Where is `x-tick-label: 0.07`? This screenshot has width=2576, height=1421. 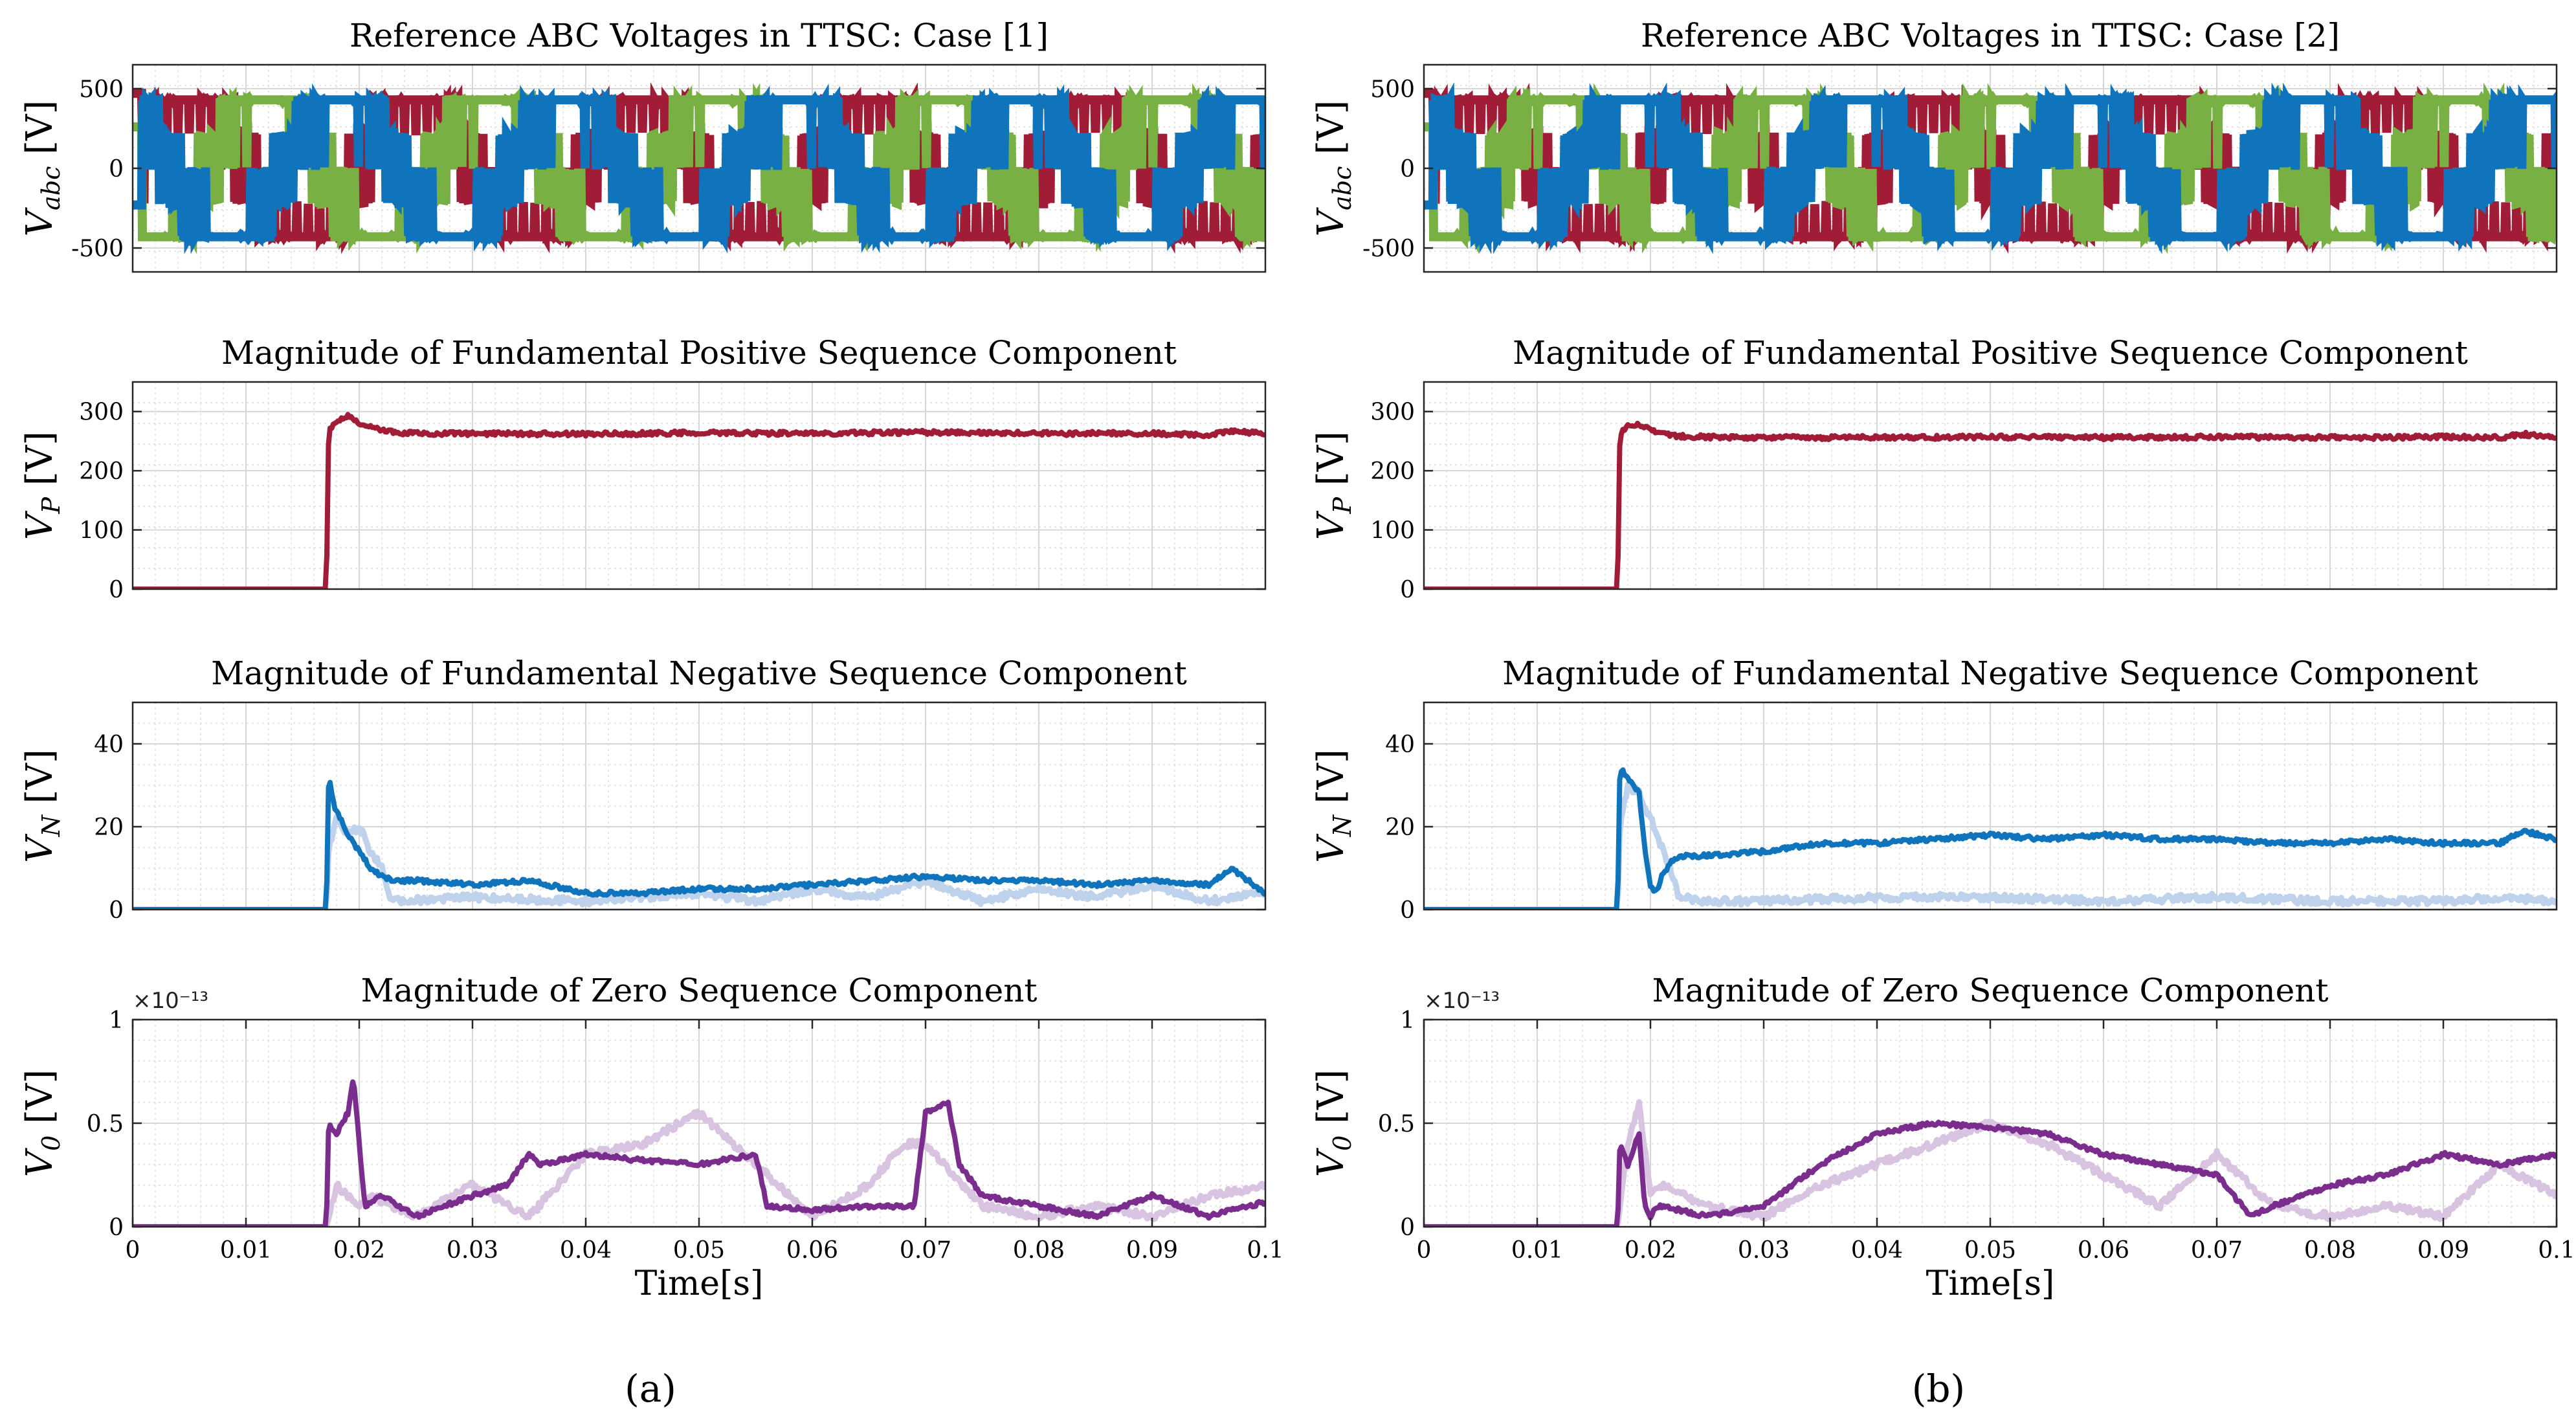 x-tick-label: 0.07 is located at coordinates (925, 1250).